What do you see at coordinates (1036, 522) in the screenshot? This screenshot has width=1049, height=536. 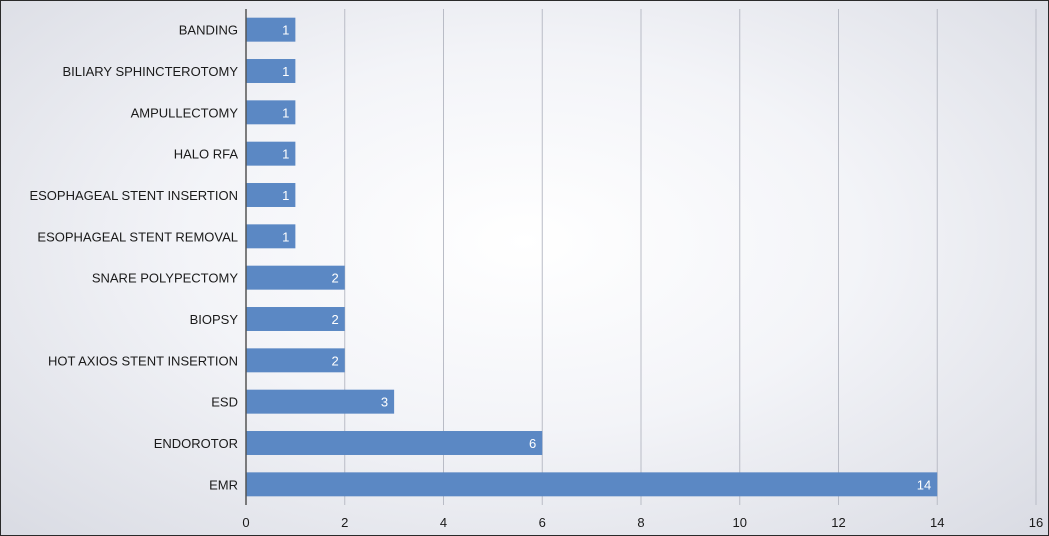 I see `x-tick-label: 16` at bounding box center [1036, 522].